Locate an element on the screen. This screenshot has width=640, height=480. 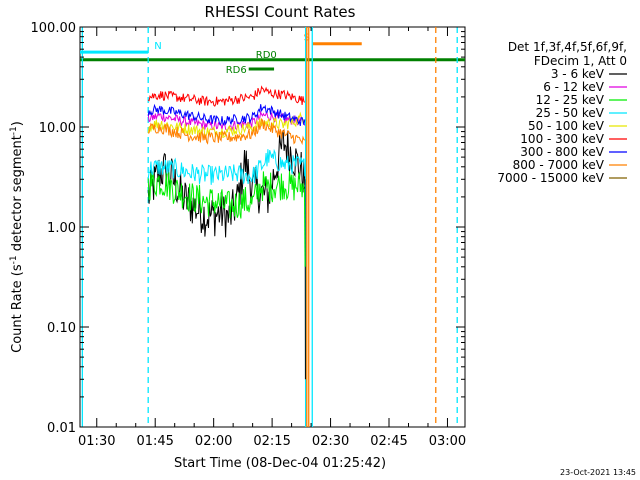
x-axis-label: Start Time (08-Dec-04 01:25:42) is located at coordinates (280, 463).